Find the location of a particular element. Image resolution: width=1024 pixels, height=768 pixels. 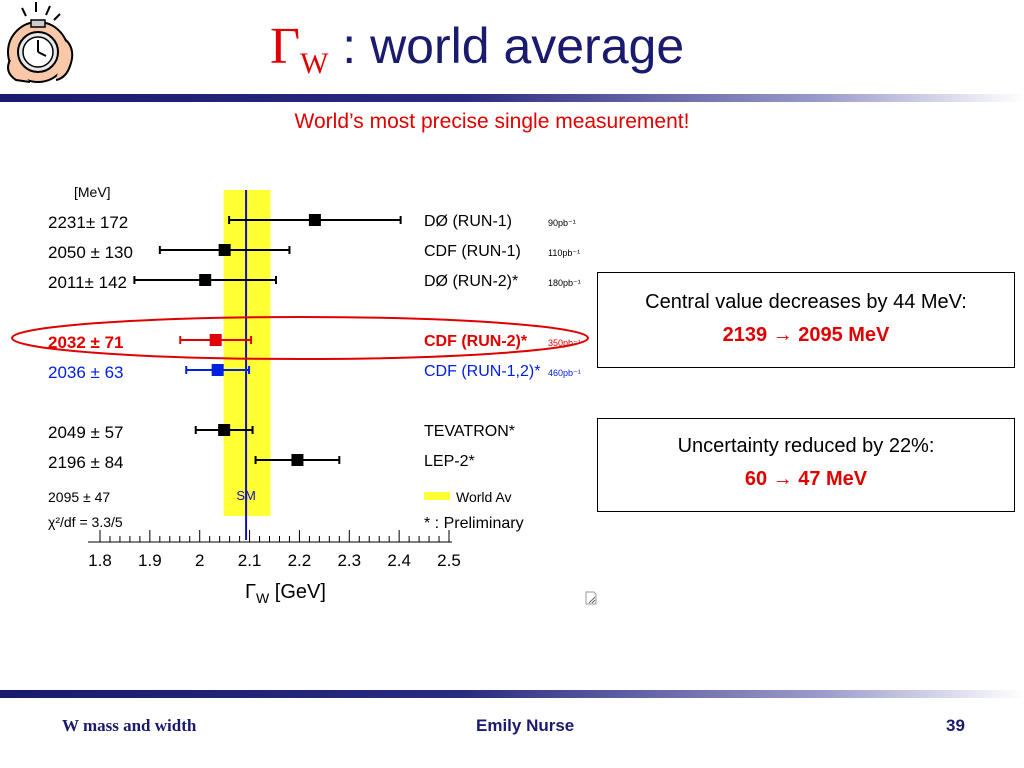

slide-title: ΓW : world average is located at coordinates (477, 46).